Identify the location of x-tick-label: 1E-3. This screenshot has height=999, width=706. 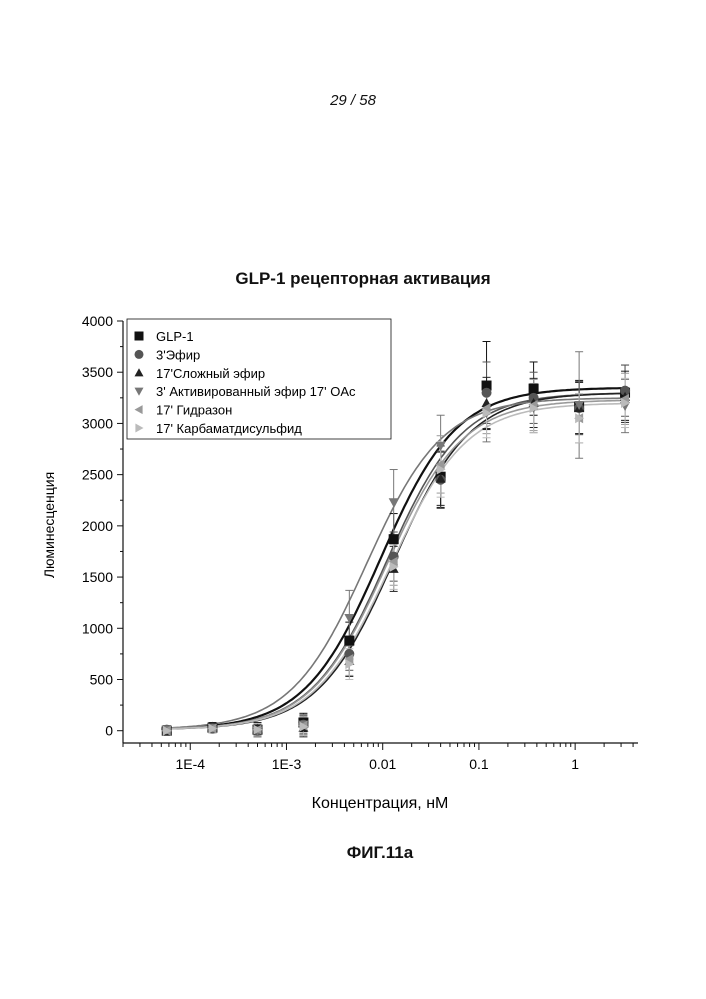
(287, 764).